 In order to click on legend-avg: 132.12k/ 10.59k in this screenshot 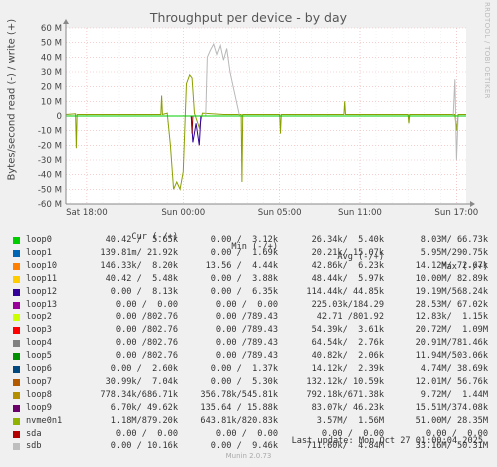, I will do `click(345, 381)`.